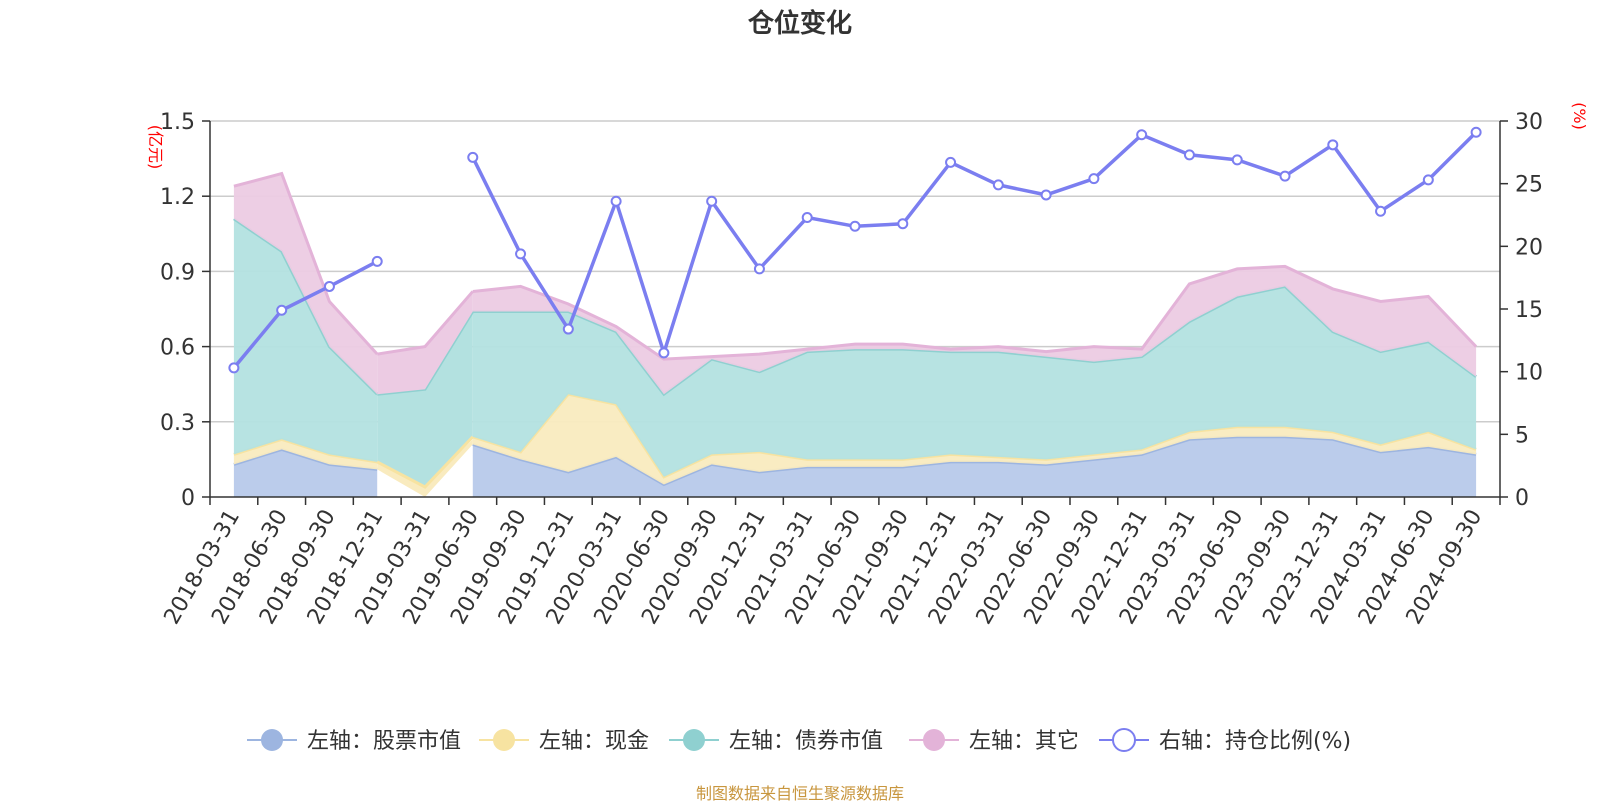 This screenshot has height=804, width=1600. I want to click on right-tick-label: 25, so click(1529, 185).